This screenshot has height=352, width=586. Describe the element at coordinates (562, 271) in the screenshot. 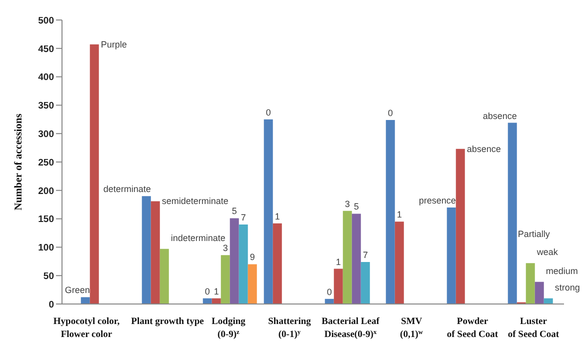

I see `annotation: medium` at that location.